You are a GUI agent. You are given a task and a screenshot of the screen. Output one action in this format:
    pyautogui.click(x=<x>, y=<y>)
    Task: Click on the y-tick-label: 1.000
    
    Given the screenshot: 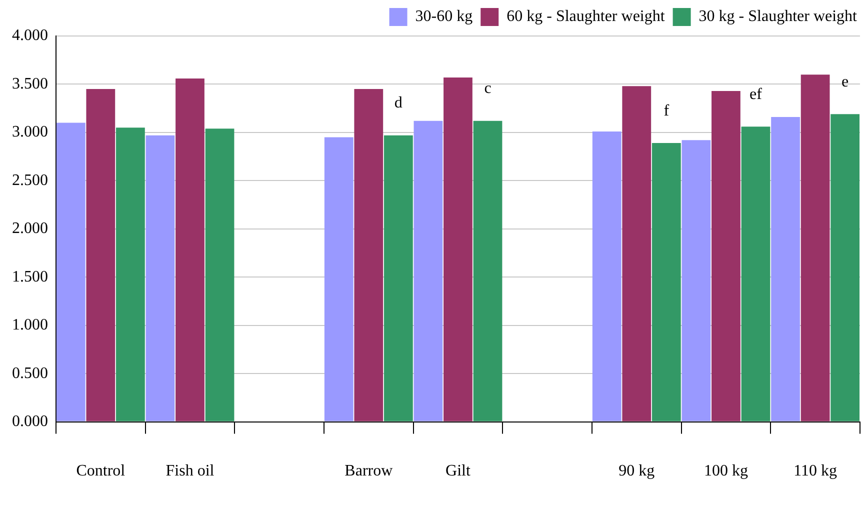 What is the action you would take?
    pyautogui.click(x=30, y=325)
    